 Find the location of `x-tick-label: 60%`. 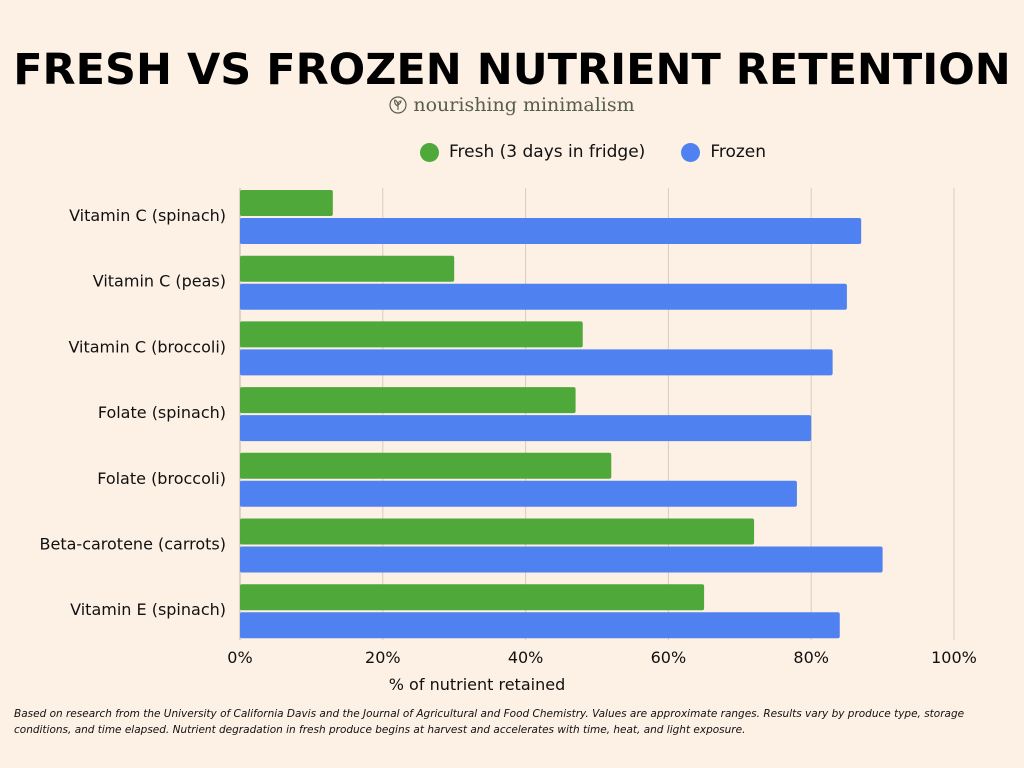

x-tick-label: 60% is located at coordinates (669, 657).